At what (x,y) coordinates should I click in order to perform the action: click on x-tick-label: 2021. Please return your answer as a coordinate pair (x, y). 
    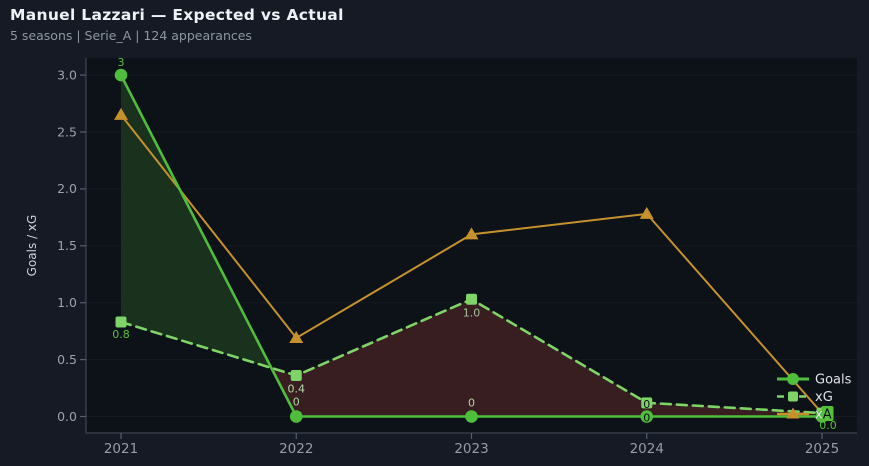
    Looking at the image, I should click on (121, 449).